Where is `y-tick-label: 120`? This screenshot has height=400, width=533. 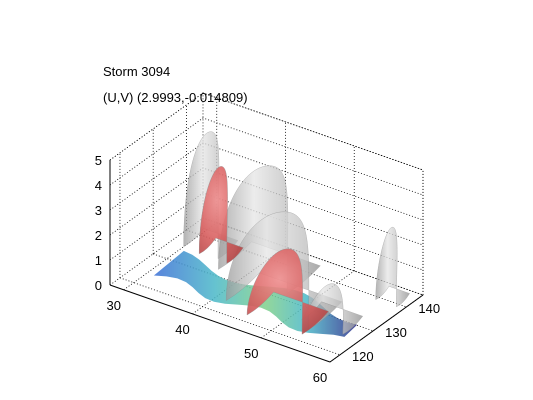
y-tick-label: 120 is located at coordinates (363, 356).